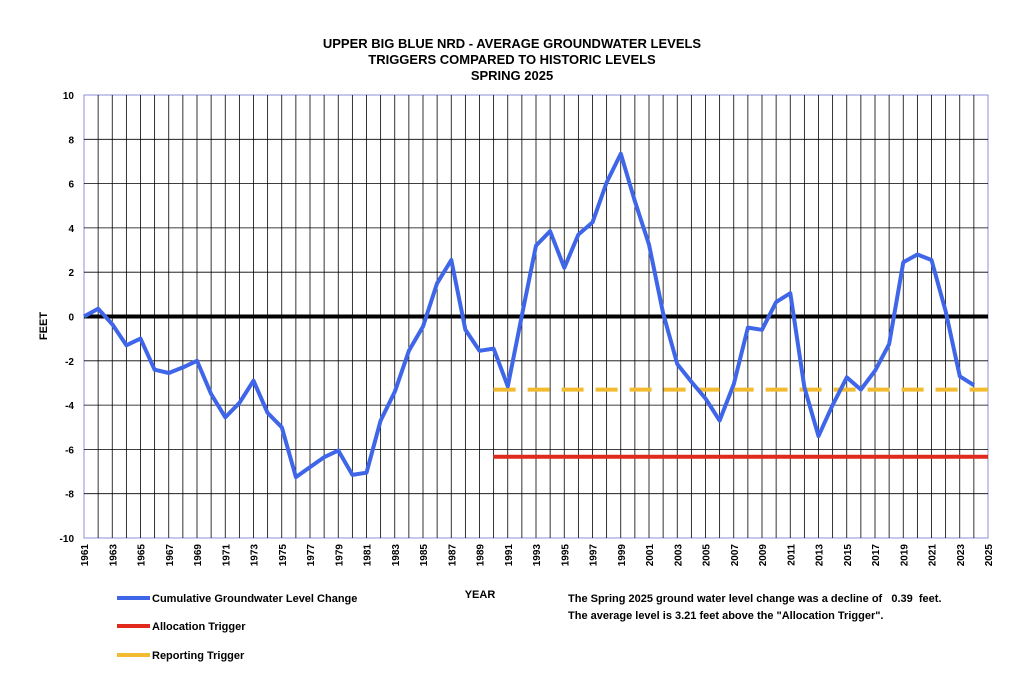 The height and width of the screenshot is (689, 1024). Describe the element at coordinates (989, 555) in the screenshot. I see `x-tick-label: 2025` at that location.